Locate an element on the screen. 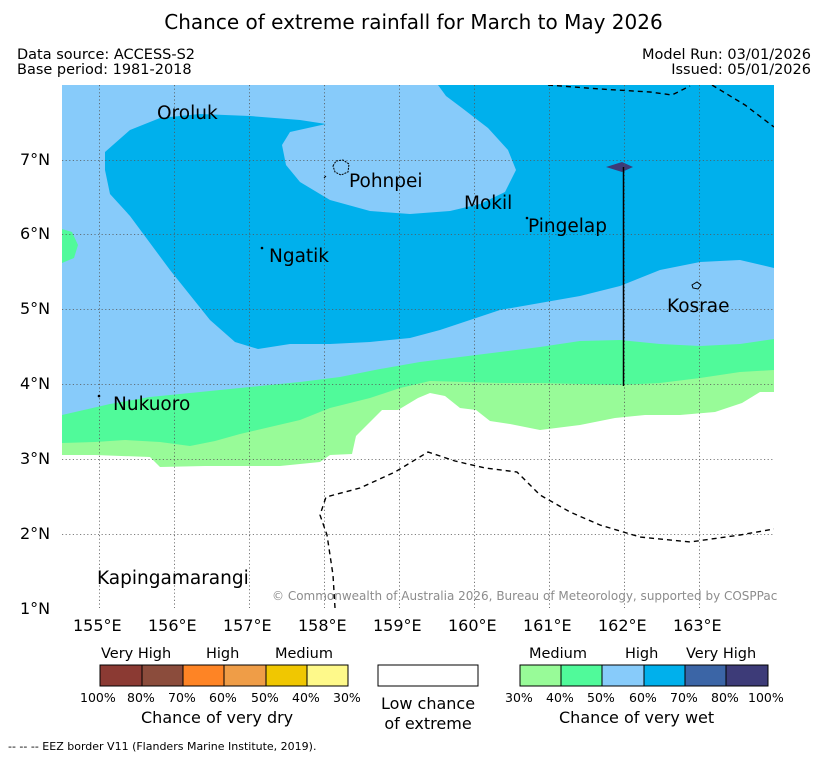 This screenshot has height=758, width=827. place-kapingamarangi: Kapingamarangi is located at coordinates (173, 578).